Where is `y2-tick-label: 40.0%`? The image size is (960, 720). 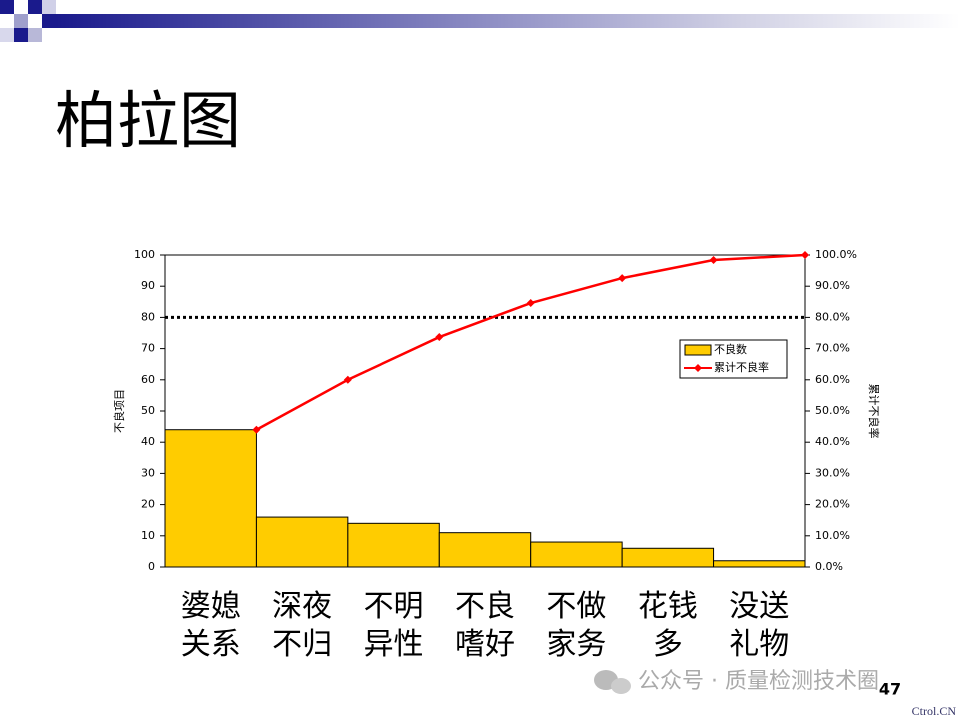 y2-tick-label: 40.0% is located at coordinates (832, 441).